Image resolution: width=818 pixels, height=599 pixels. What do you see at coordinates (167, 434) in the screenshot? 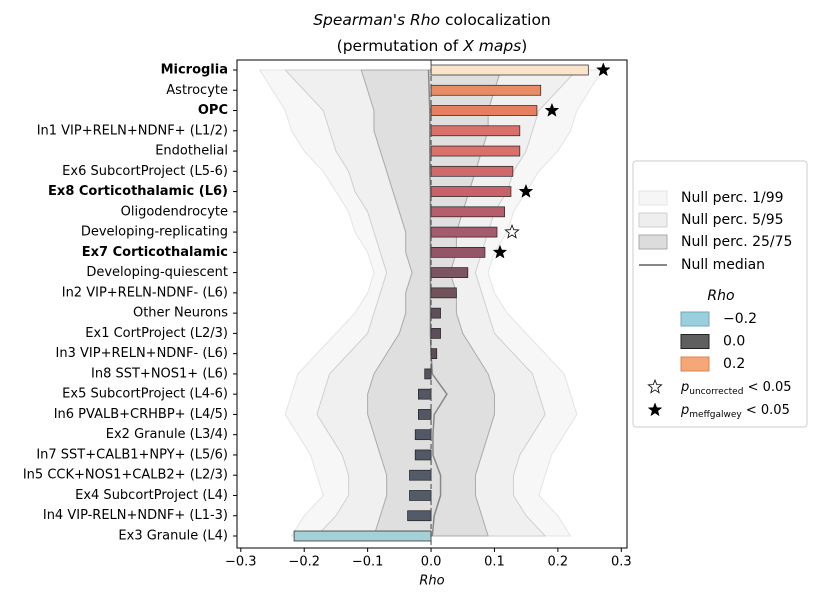
I see `y-tick-label: Ex2 Granule (L3/4)` at bounding box center [167, 434].